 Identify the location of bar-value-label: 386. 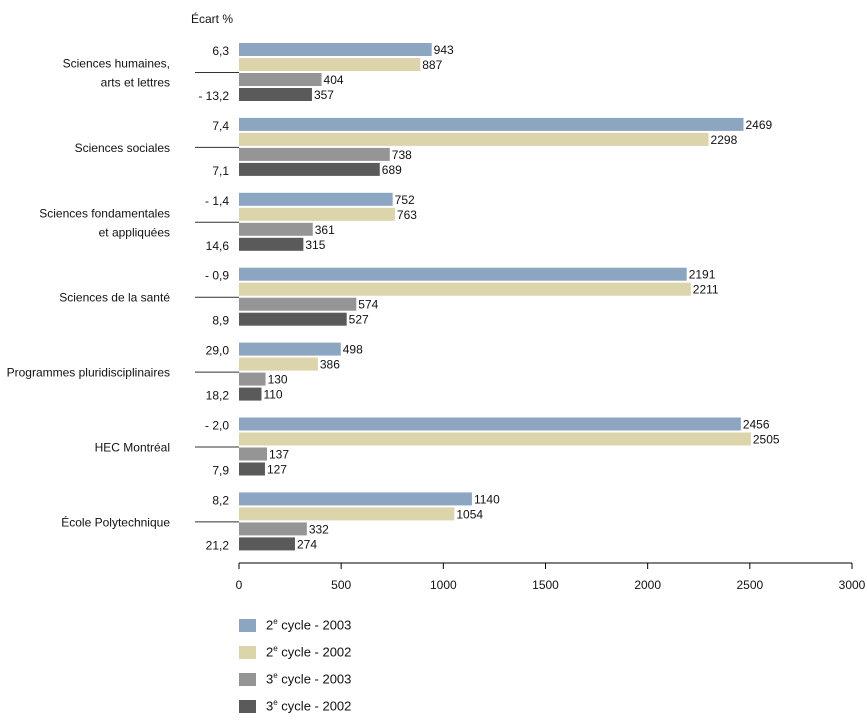
(330, 365).